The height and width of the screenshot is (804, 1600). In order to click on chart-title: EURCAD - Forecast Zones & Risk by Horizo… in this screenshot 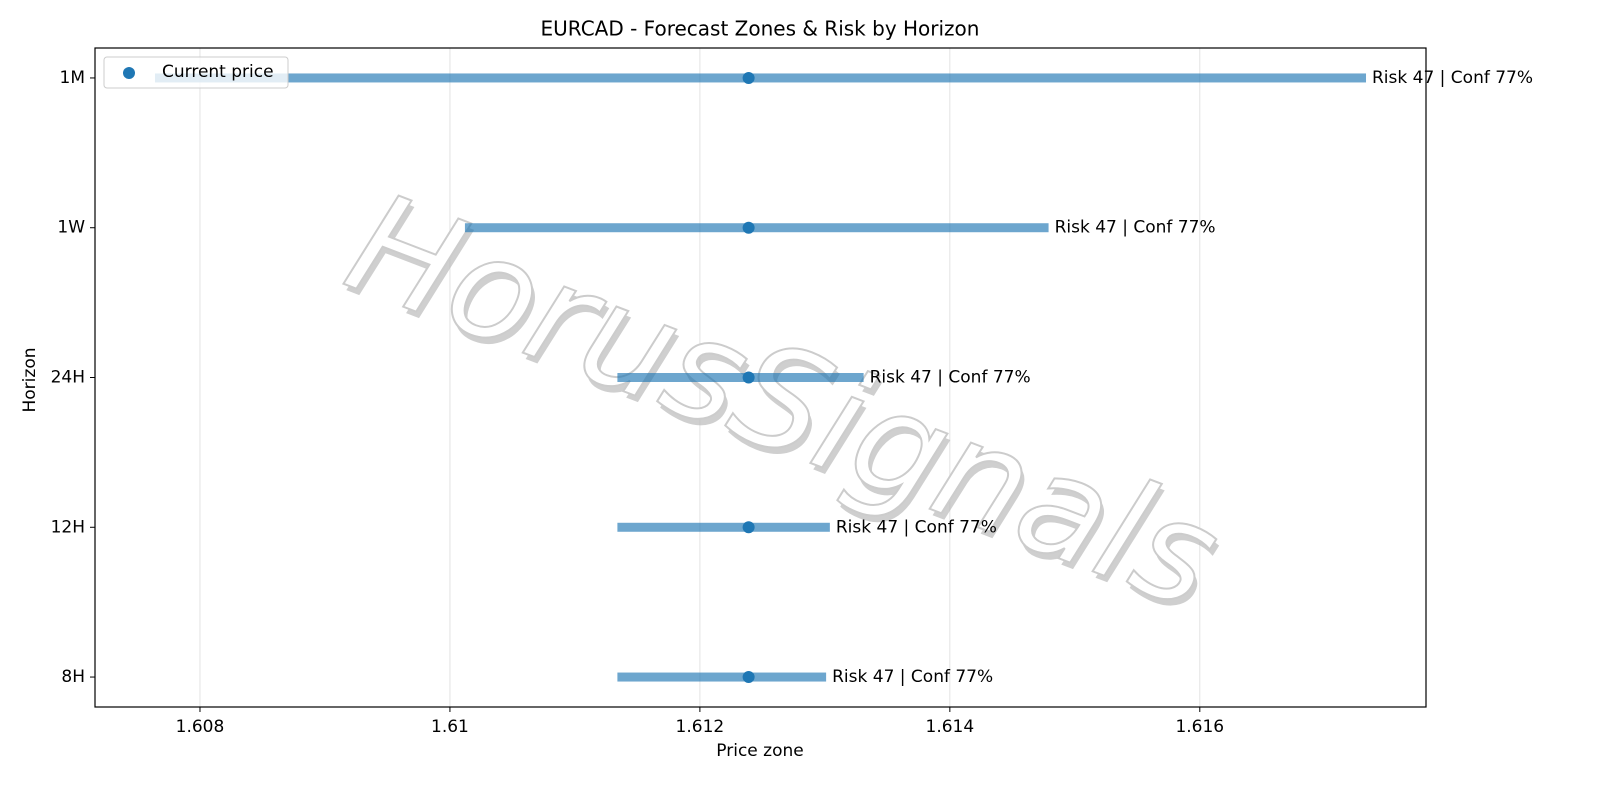, I will do `click(760, 29)`.